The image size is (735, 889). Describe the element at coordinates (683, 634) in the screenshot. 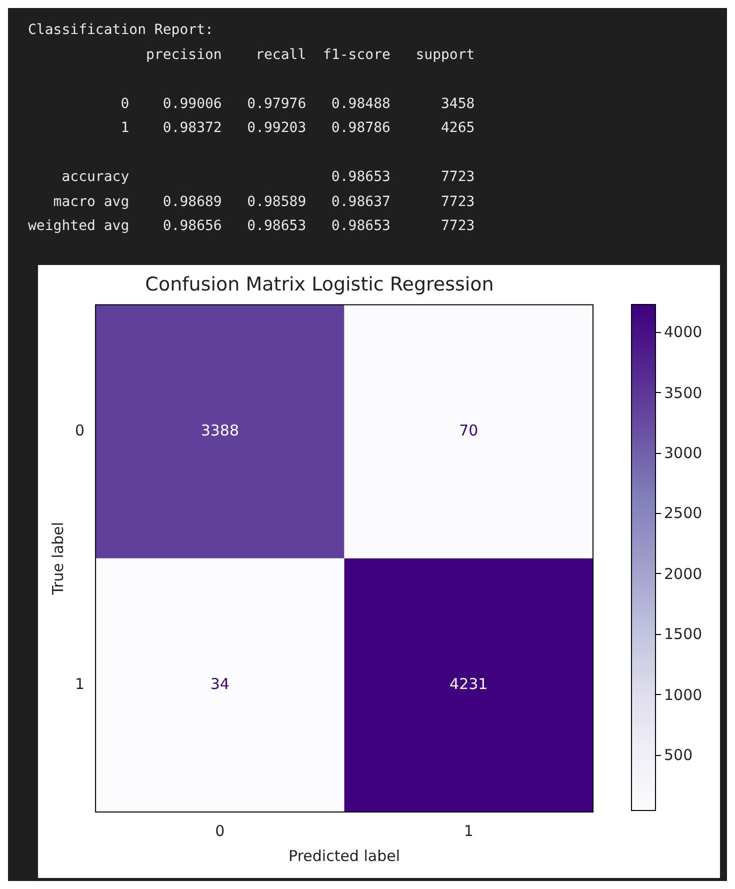

I see `color-bar-label: 1500` at that location.